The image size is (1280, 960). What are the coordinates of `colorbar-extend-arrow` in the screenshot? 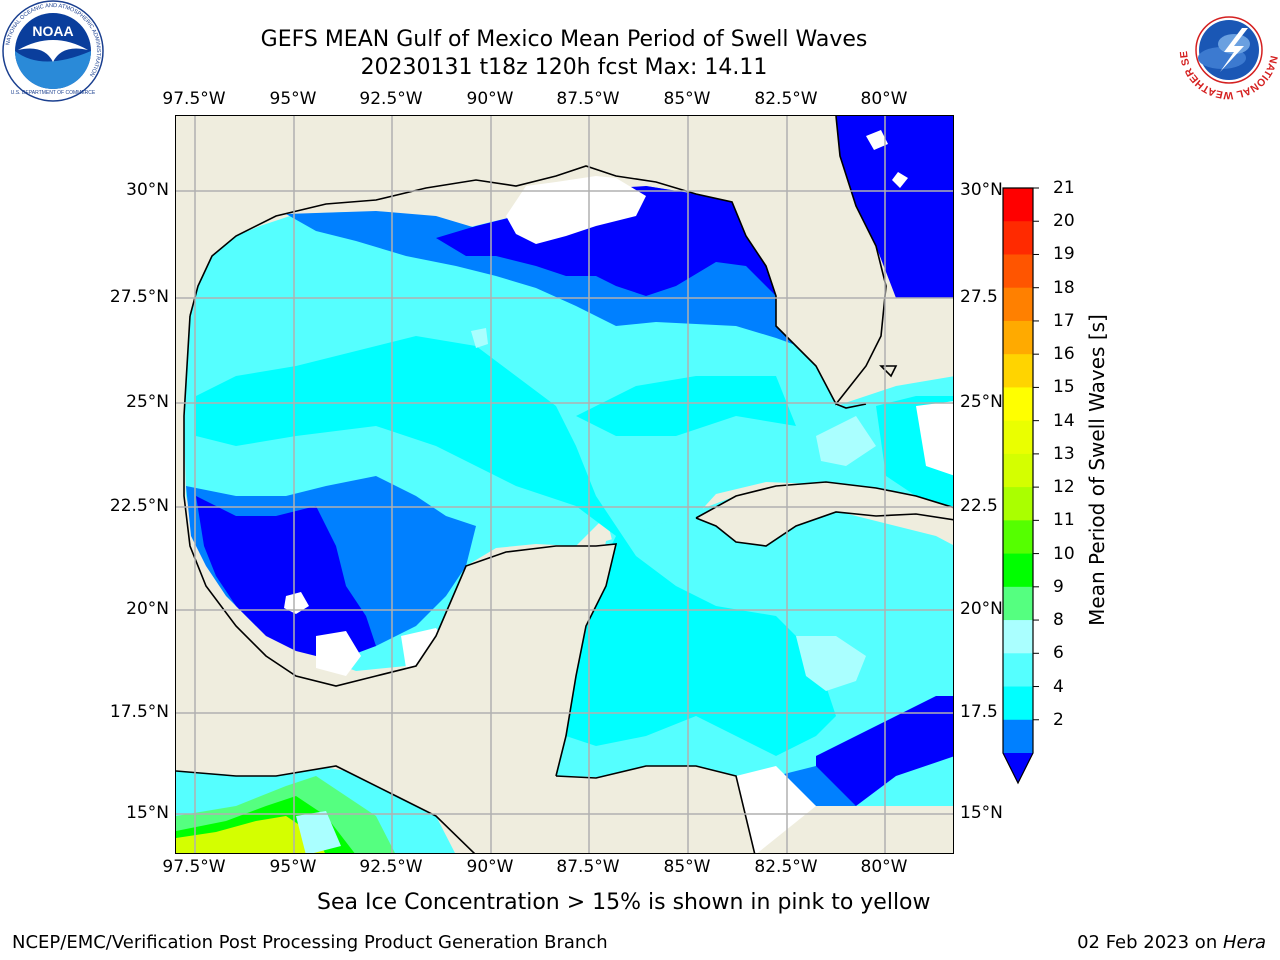 It's located at (1018, 768).